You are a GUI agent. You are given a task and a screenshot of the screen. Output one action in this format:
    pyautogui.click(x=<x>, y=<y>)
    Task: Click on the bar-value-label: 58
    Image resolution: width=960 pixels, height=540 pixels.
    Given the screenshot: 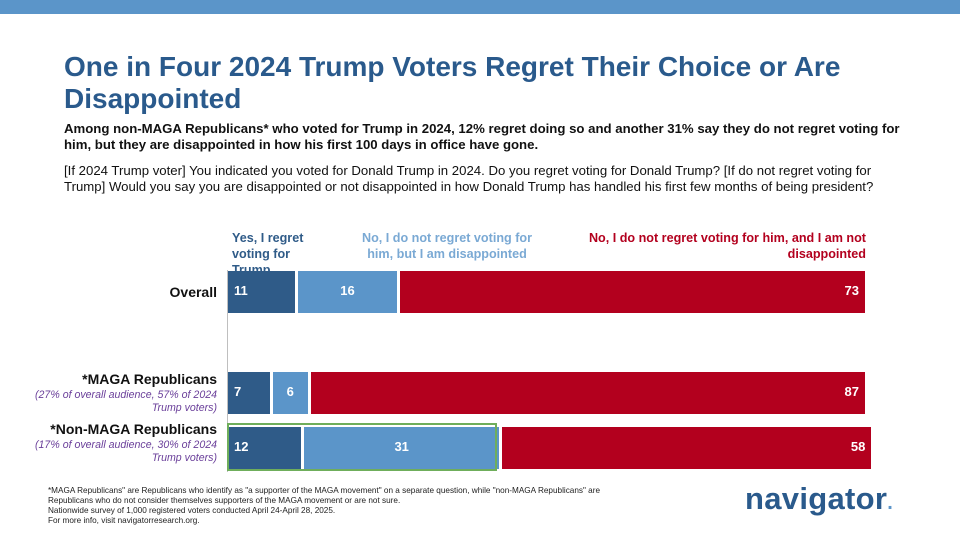 What is the action you would take?
    pyautogui.click(x=858, y=446)
    